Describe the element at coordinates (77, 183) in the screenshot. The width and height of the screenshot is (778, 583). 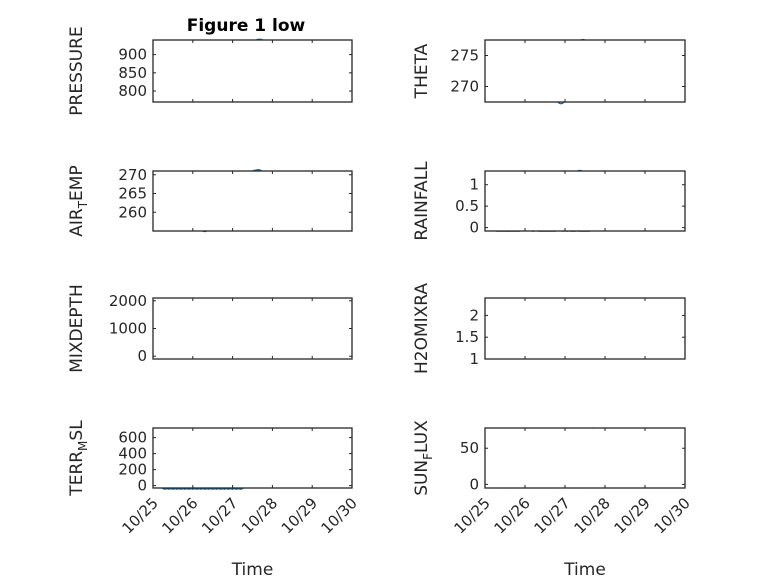
I see `y-axis-label-tail: EMP` at that location.